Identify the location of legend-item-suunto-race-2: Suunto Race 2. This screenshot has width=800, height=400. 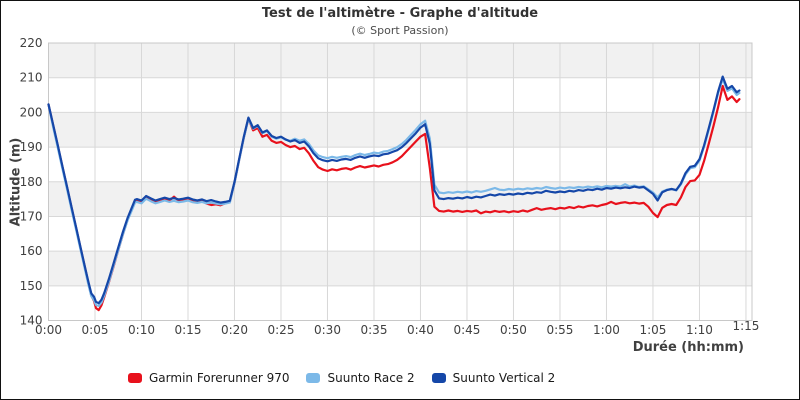
(360, 378).